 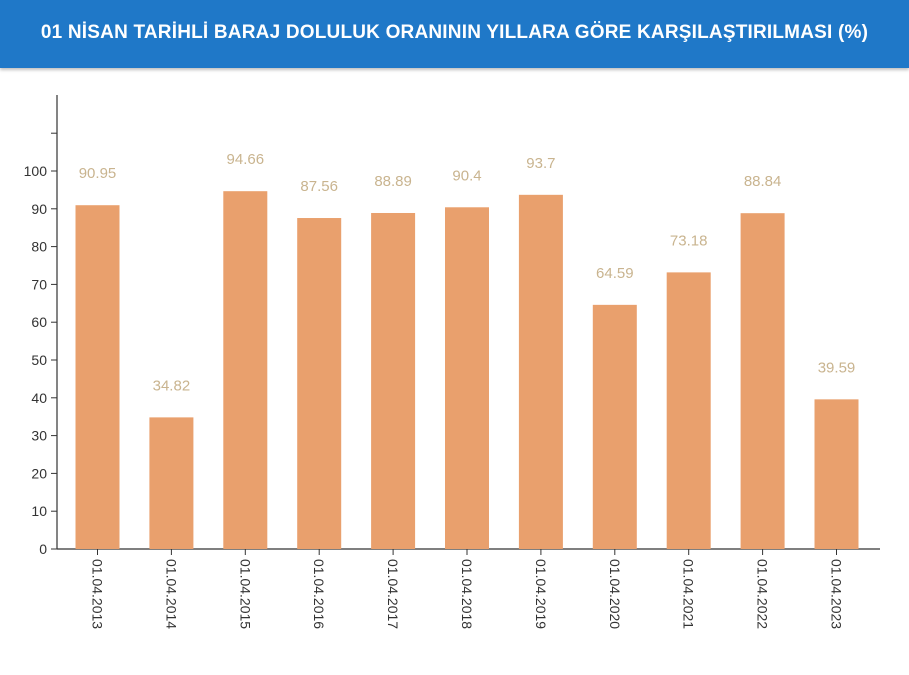 What do you see at coordinates (171, 594) in the screenshot?
I see `x-tick-label: 01.04.2014` at bounding box center [171, 594].